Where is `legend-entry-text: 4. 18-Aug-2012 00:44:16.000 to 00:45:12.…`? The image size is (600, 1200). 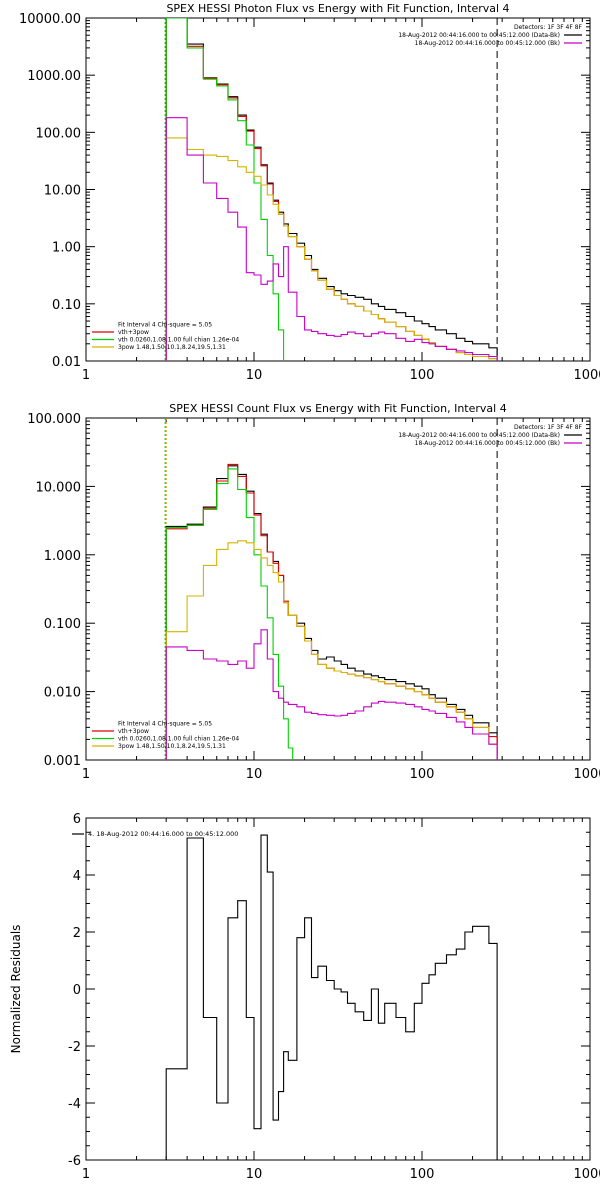 legend-entry-text: 4. 18-Aug-2012 00:44:16.000 to 00:45:12.… is located at coordinates (163, 834).